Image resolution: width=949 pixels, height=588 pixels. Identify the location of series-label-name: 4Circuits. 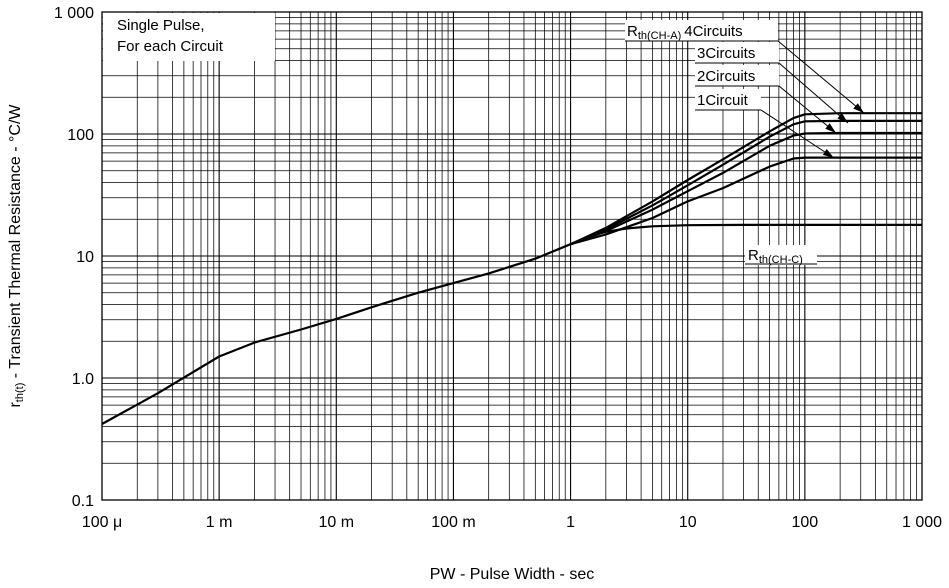
(713, 31).